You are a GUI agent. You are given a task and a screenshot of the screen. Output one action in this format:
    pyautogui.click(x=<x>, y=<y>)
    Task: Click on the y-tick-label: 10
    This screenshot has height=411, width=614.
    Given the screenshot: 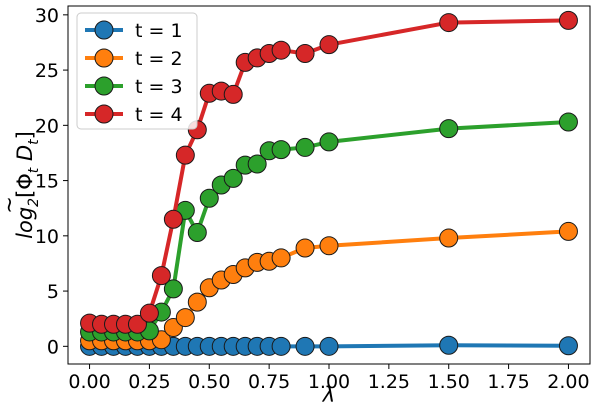 What is the action you would take?
    pyautogui.click(x=47, y=237)
    